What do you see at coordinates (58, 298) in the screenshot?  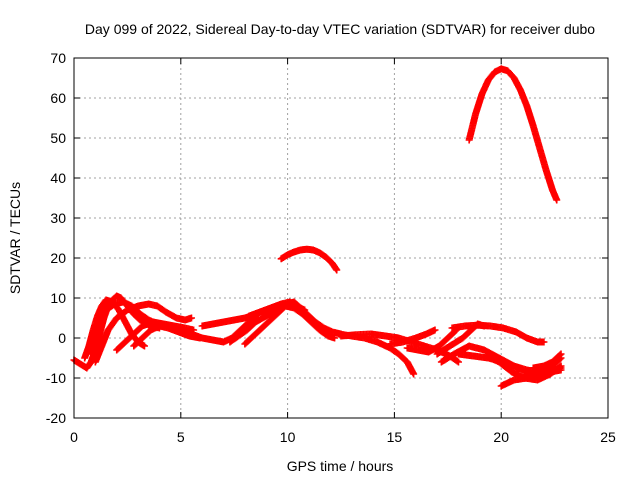 I see `y-tick-label: 10` at bounding box center [58, 298].